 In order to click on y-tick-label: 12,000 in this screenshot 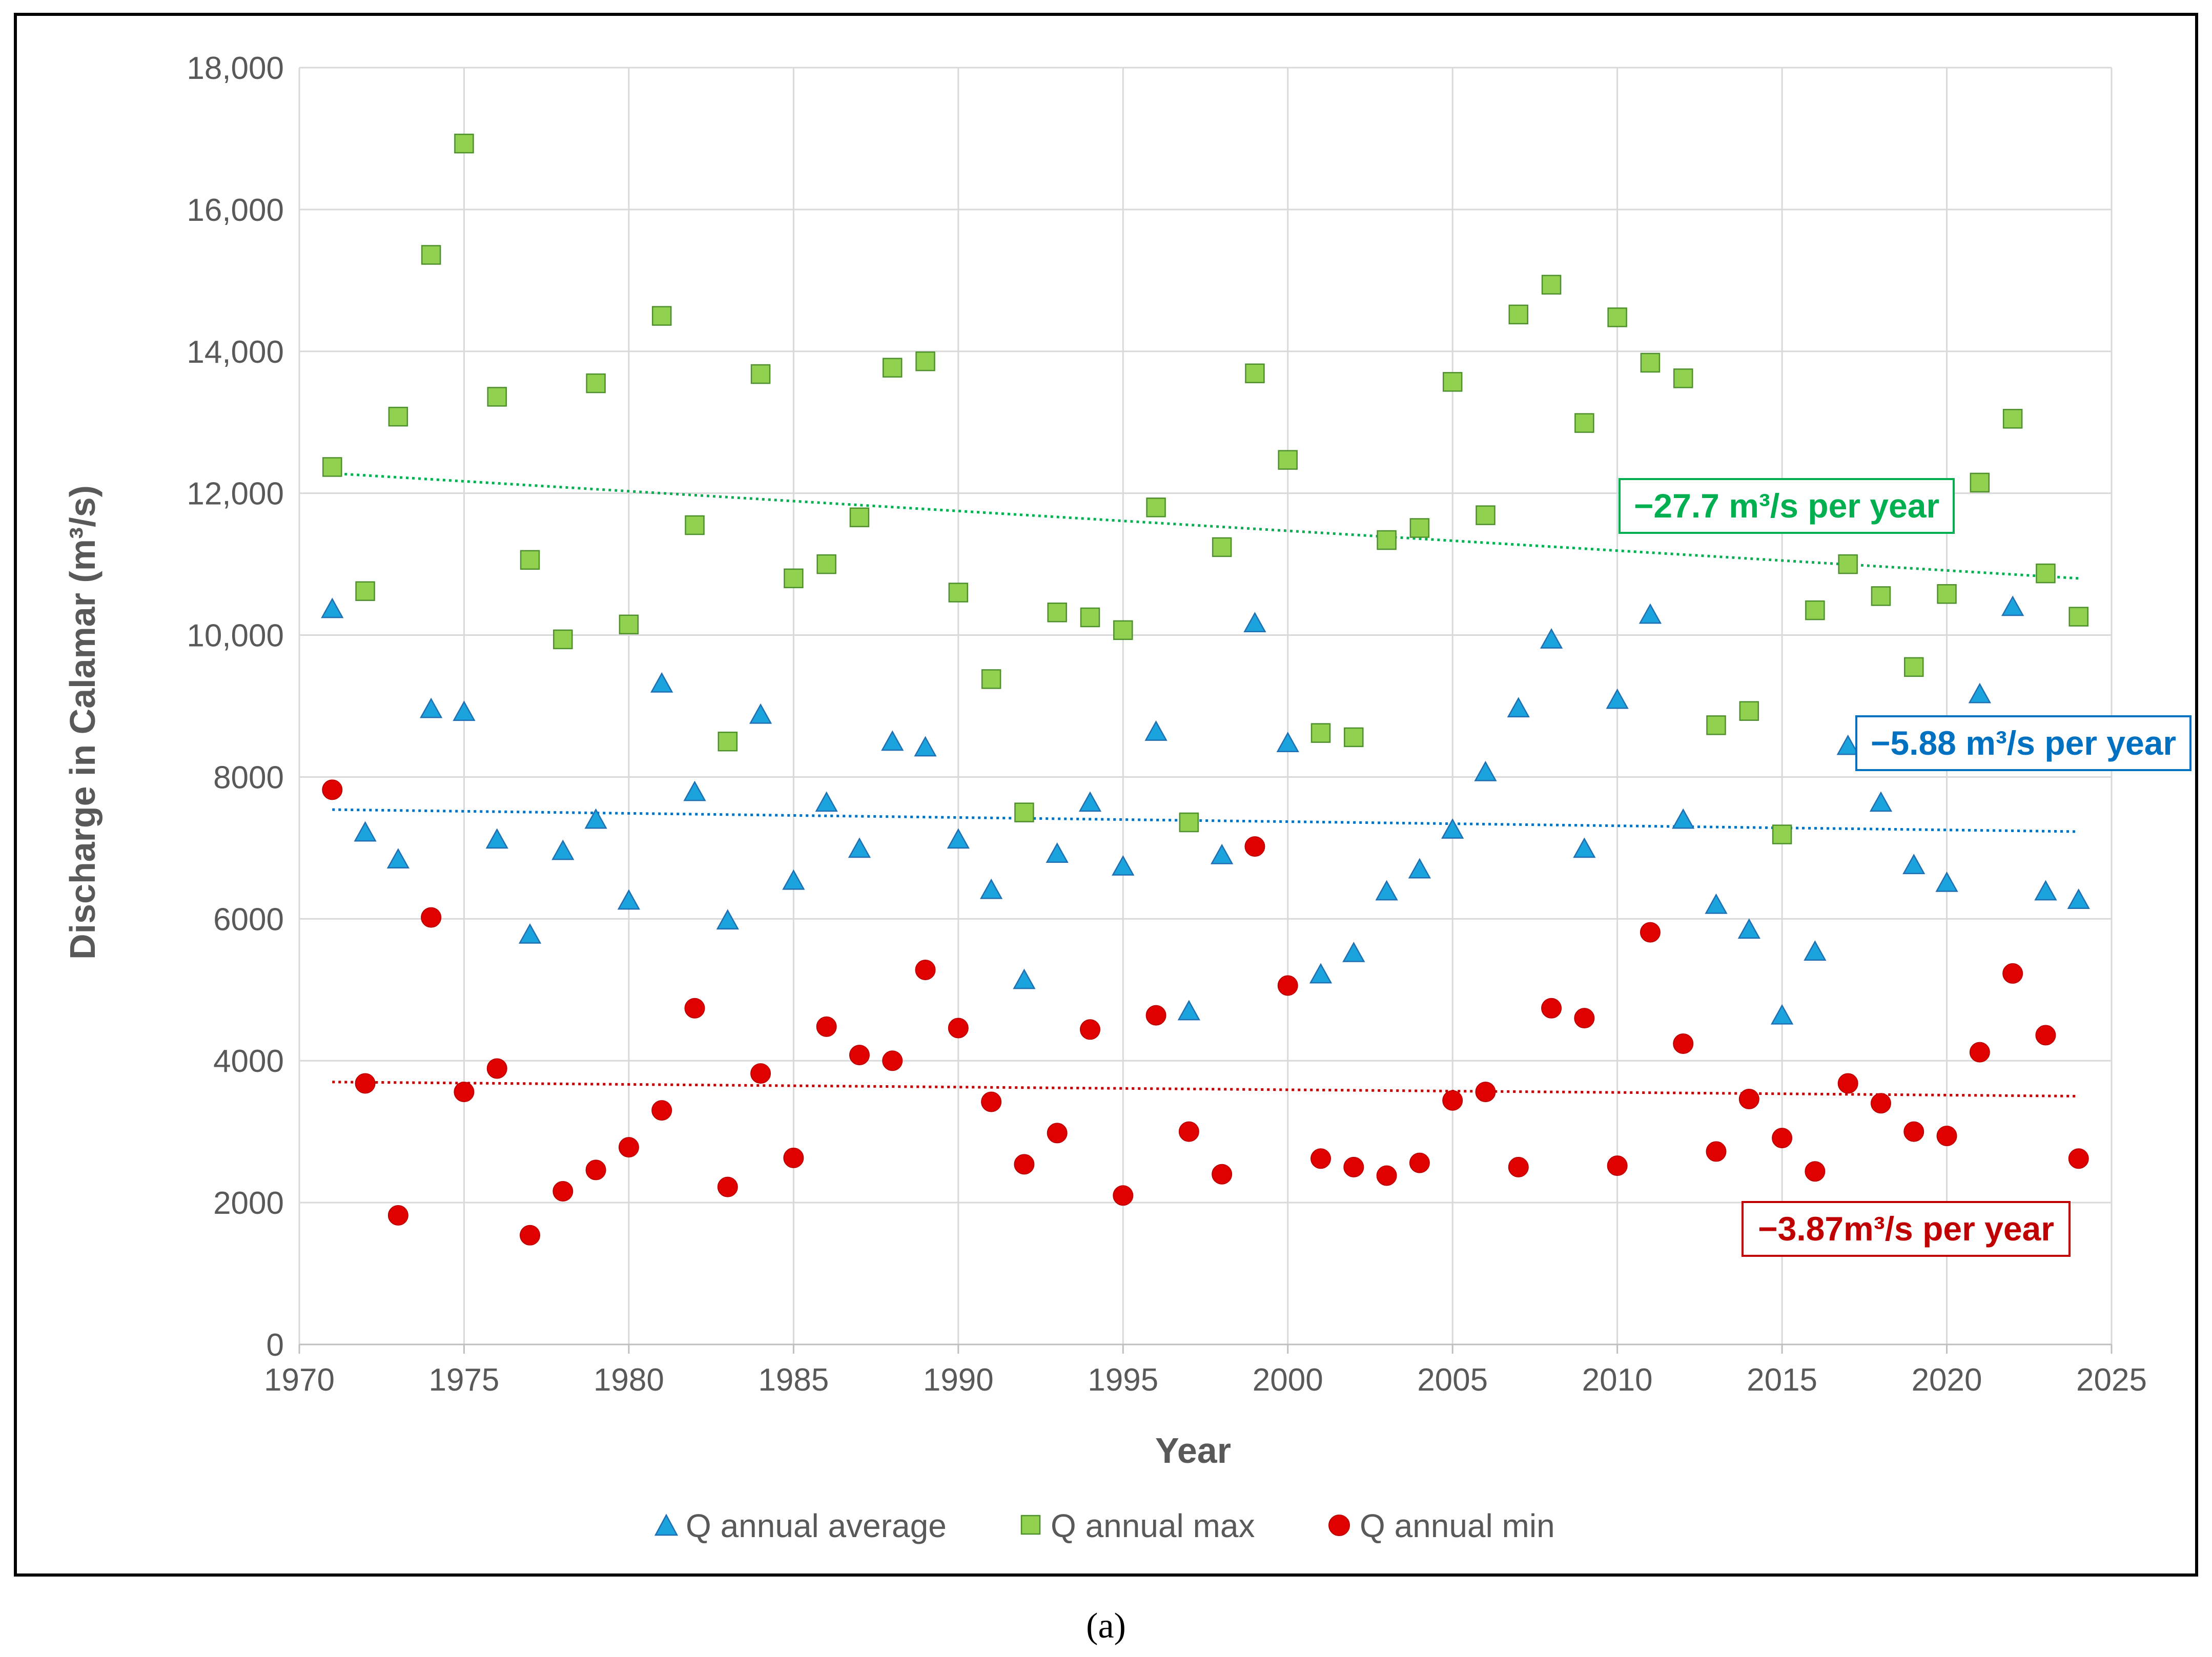, I will do `click(235, 494)`.